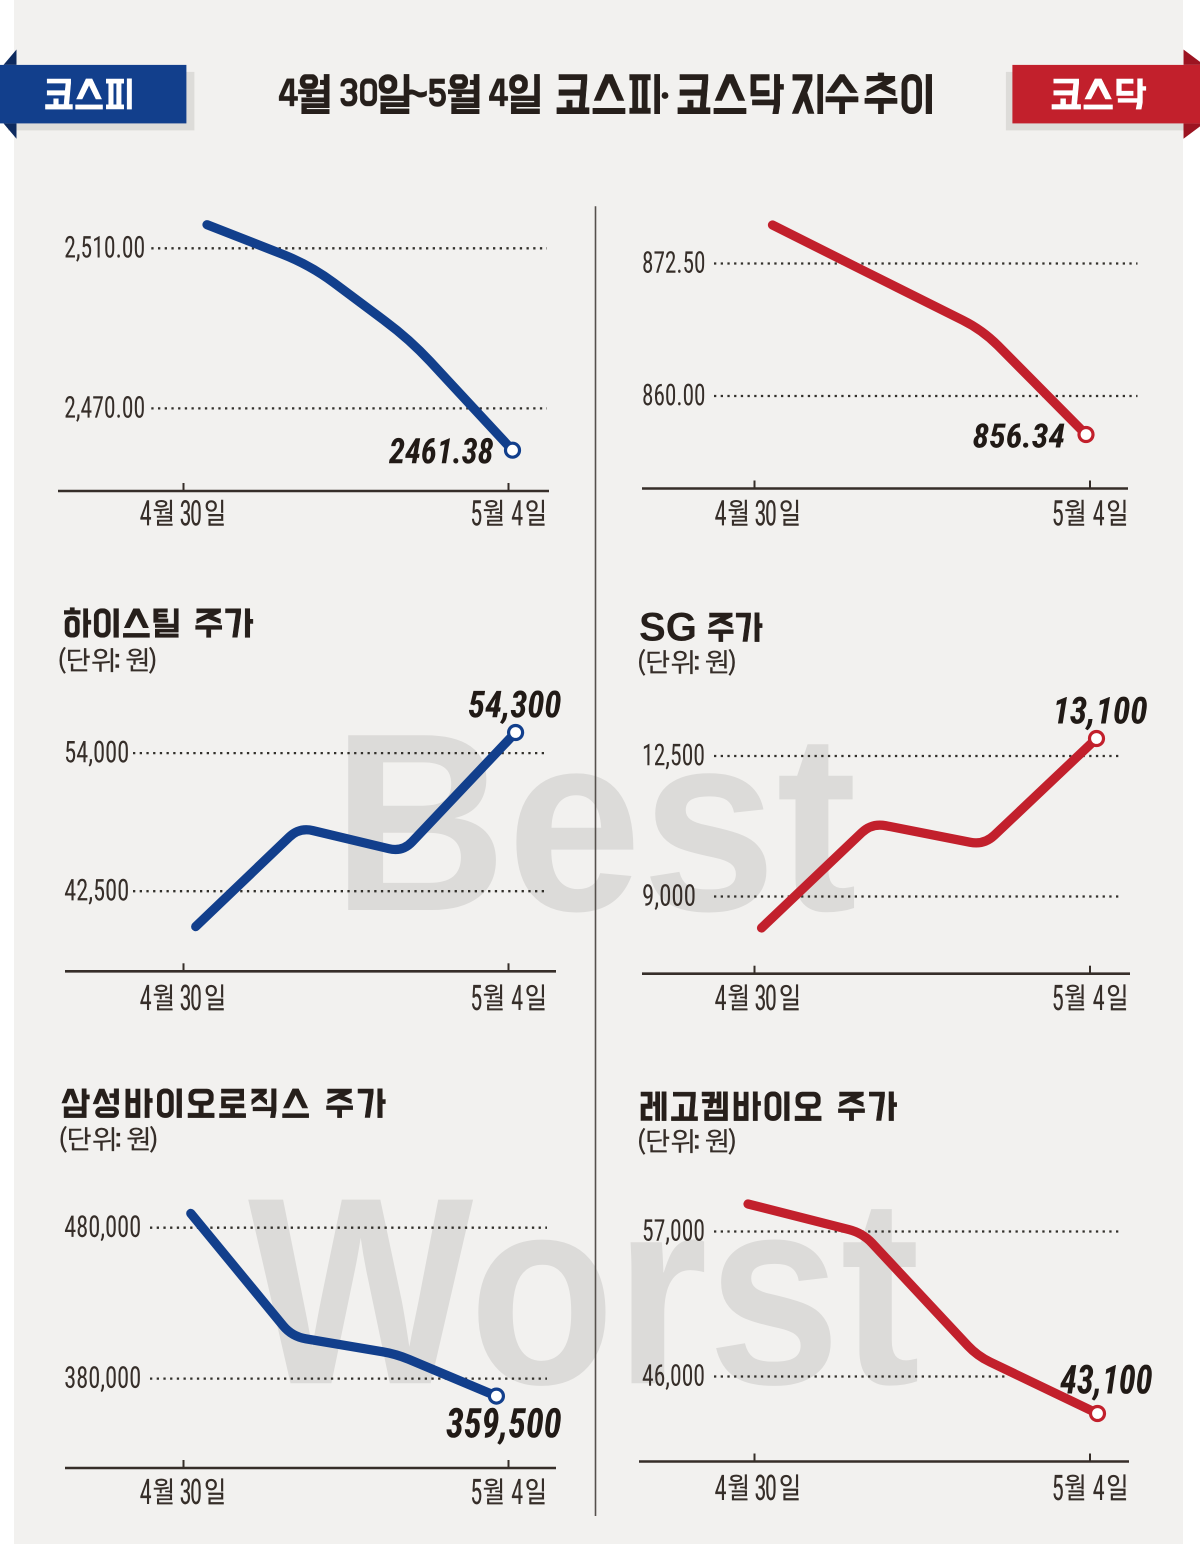  What do you see at coordinates (668, 628) in the screenshot?
I see `svg-text: SG` at bounding box center [668, 628].